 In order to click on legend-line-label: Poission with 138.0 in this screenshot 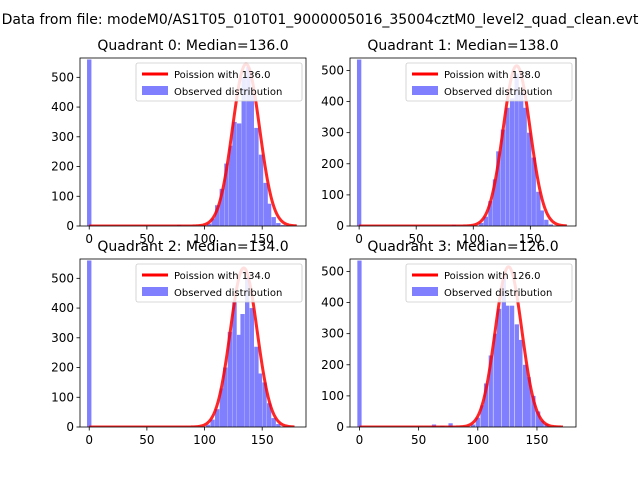, I will do `click(492, 75)`.